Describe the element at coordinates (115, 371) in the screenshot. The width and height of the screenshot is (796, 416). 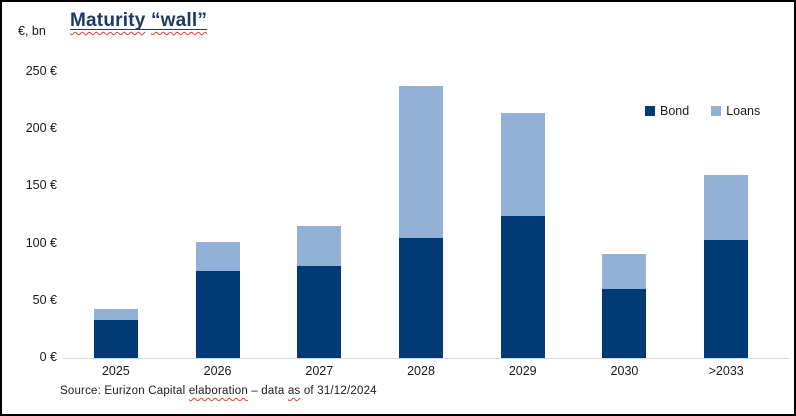
I see `x-tick-label-2025: 2025` at that location.